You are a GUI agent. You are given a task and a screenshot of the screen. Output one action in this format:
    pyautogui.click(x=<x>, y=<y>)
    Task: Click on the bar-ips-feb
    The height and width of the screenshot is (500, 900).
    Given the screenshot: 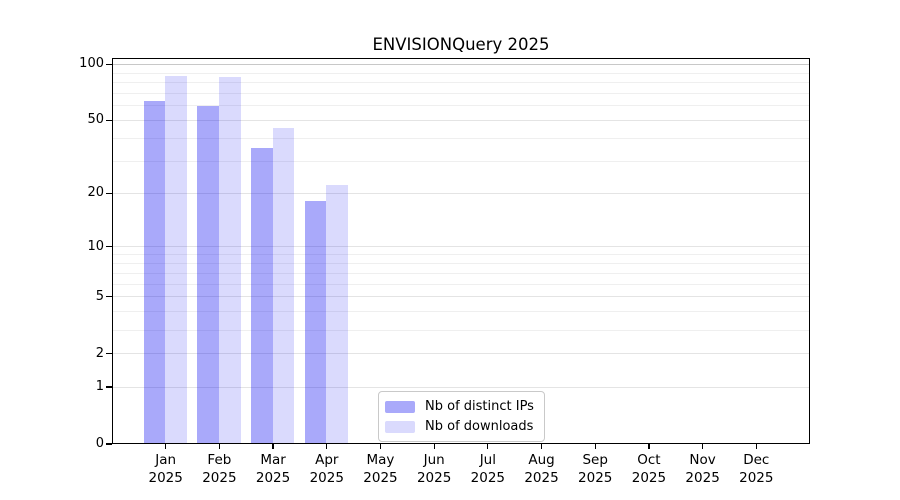 What is the action you would take?
    pyautogui.click(x=208, y=274)
    